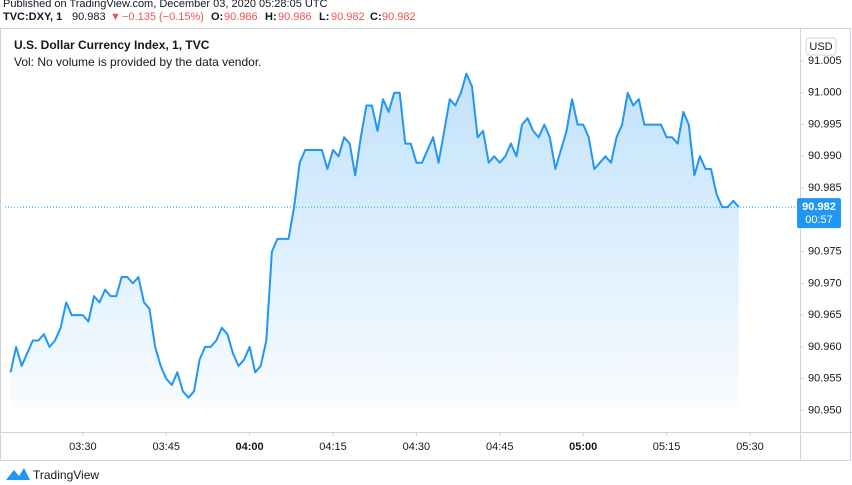 The height and width of the screenshot is (485, 852). Describe the element at coordinates (348, 17) in the screenshot. I see `l-value: 90.982` at that location.